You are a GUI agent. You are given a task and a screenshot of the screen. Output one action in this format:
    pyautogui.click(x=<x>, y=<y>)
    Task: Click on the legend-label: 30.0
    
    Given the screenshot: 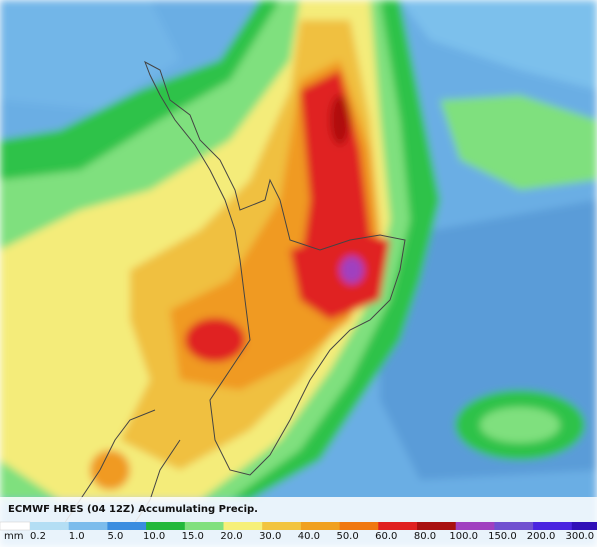 What is the action you would take?
    pyautogui.click(x=270, y=536)
    